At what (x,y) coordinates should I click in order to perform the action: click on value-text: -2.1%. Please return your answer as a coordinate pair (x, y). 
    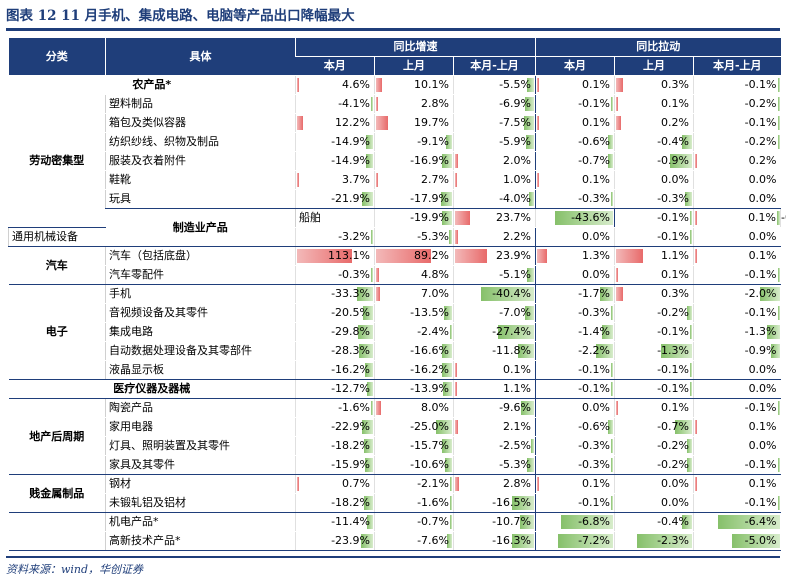
    Looking at the image, I should click on (433, 483).